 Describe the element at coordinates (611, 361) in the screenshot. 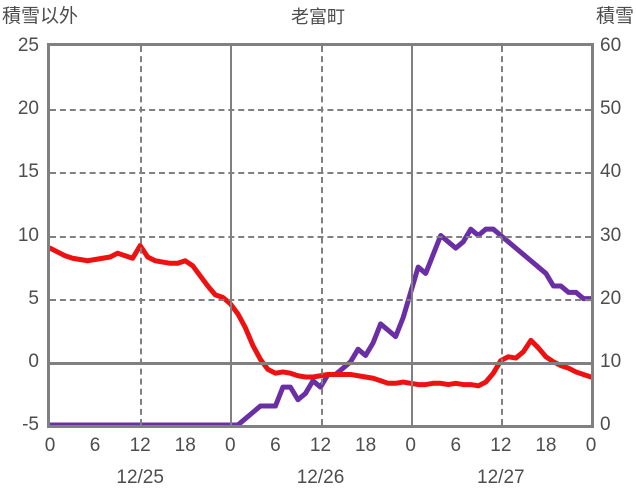

I see `right-tick-label: 10` at that location.